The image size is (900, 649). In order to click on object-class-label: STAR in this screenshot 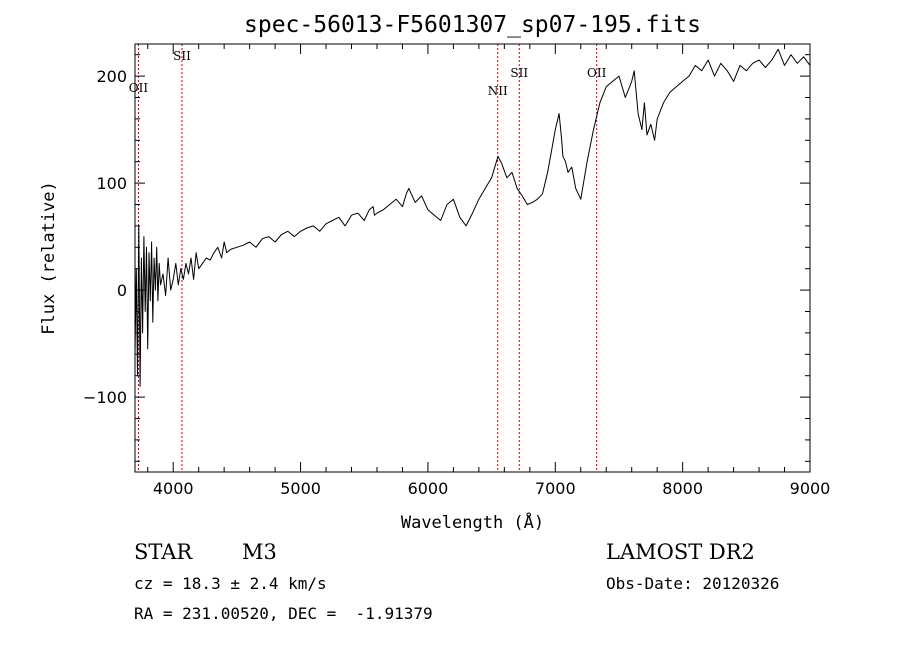, I will do `click(163, 552)`.